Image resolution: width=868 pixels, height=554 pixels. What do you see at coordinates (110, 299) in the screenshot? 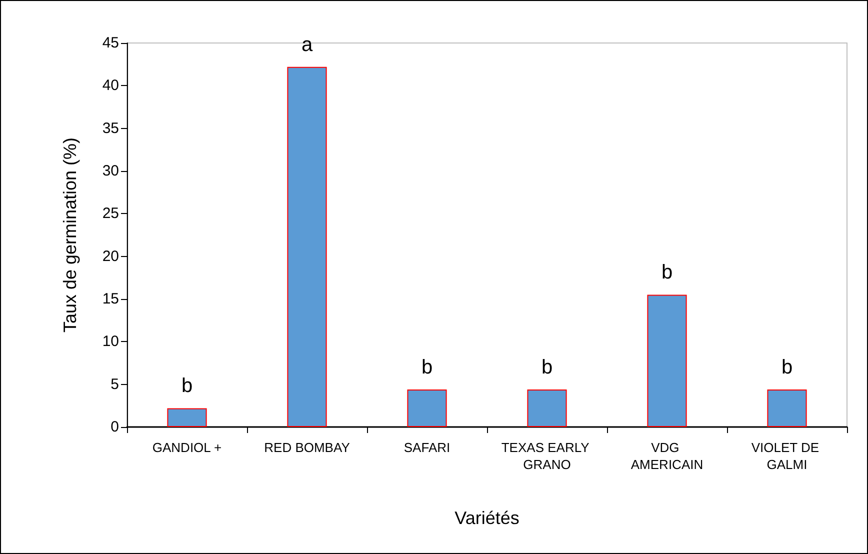
I see `y-tick-label: 15` at bounding box center [110, 299].